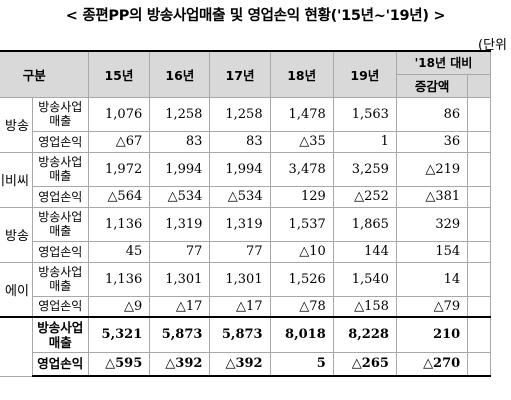 Image resolution: width=511 pixels, height=400 pixels. What do you see at coordinates (432, 334) in the screenshot?
I see `change-cell: 210` at bounding box center [432, 334].